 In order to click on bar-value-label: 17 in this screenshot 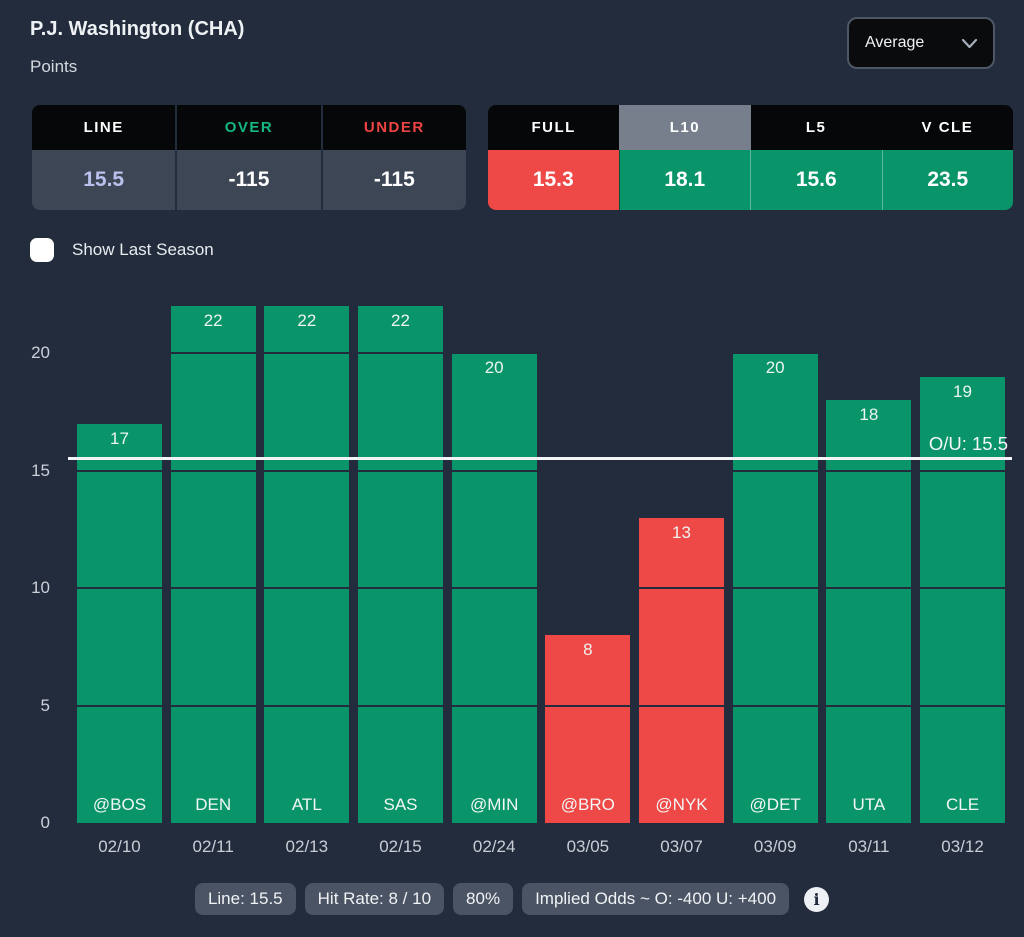, I will do `click(119, 438)`.